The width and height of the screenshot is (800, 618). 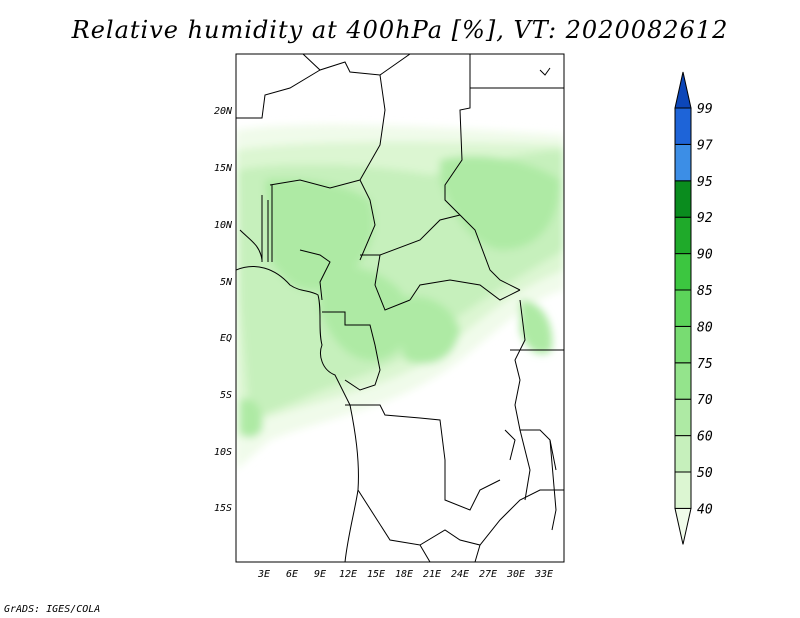 I want to click on colorbar-label: 60, so click(x=705, y=437).